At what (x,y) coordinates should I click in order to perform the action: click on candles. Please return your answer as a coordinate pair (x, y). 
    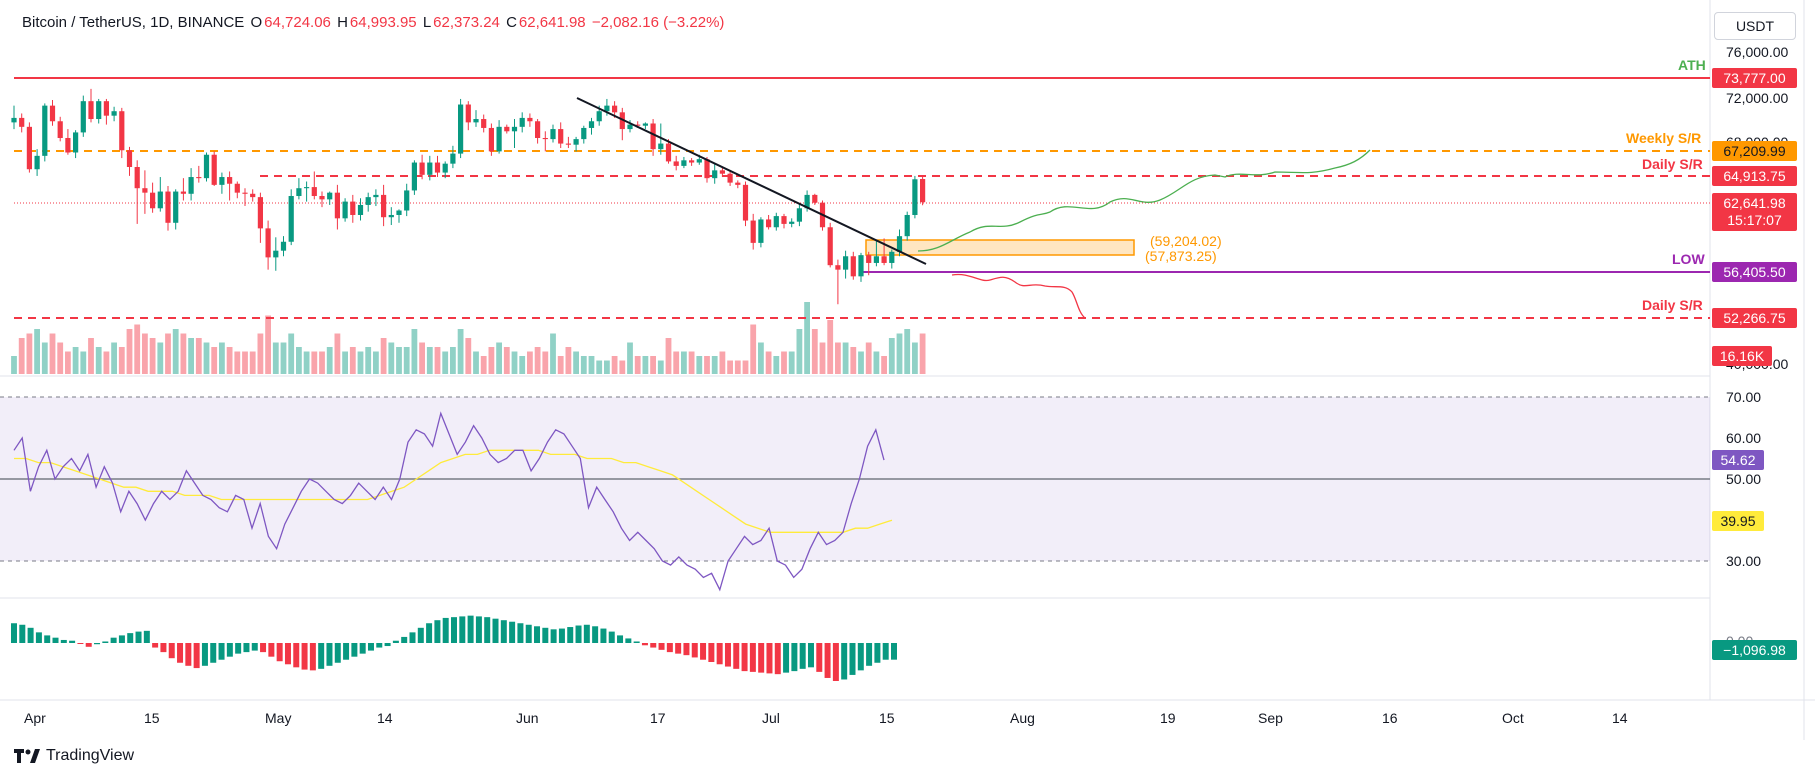
    Looking at the image, I should click on (468, 196).